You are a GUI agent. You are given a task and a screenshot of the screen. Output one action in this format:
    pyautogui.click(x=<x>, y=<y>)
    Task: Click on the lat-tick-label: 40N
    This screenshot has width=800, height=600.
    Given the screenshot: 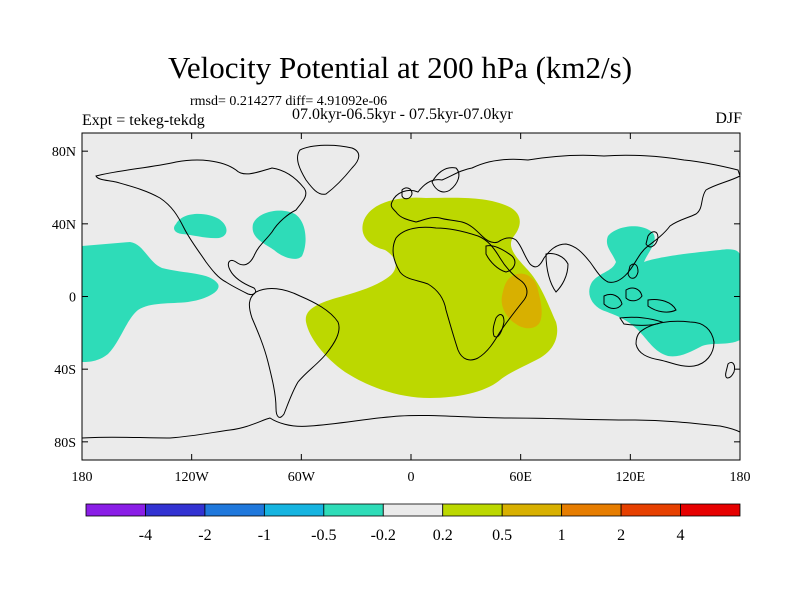 What is the action you would take?
    pyautogui.click(x=64, y=225)
    